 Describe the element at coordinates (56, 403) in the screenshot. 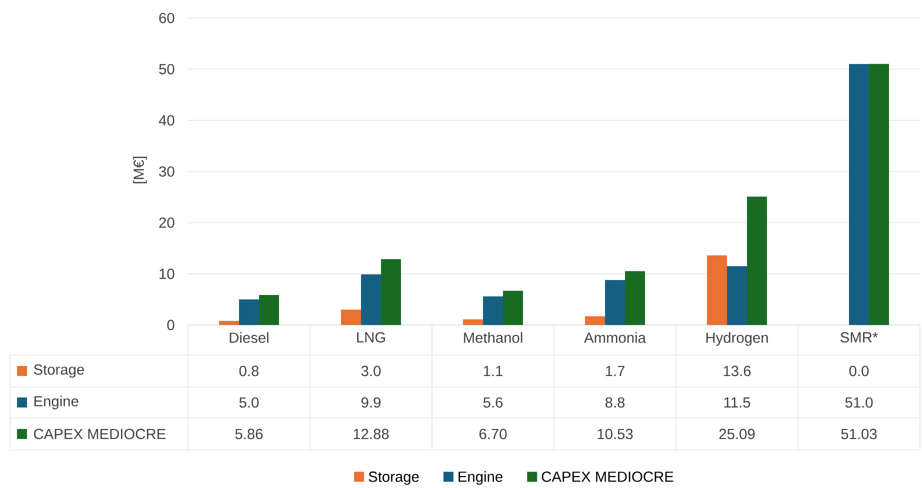

I see `text: Engine` at that location.